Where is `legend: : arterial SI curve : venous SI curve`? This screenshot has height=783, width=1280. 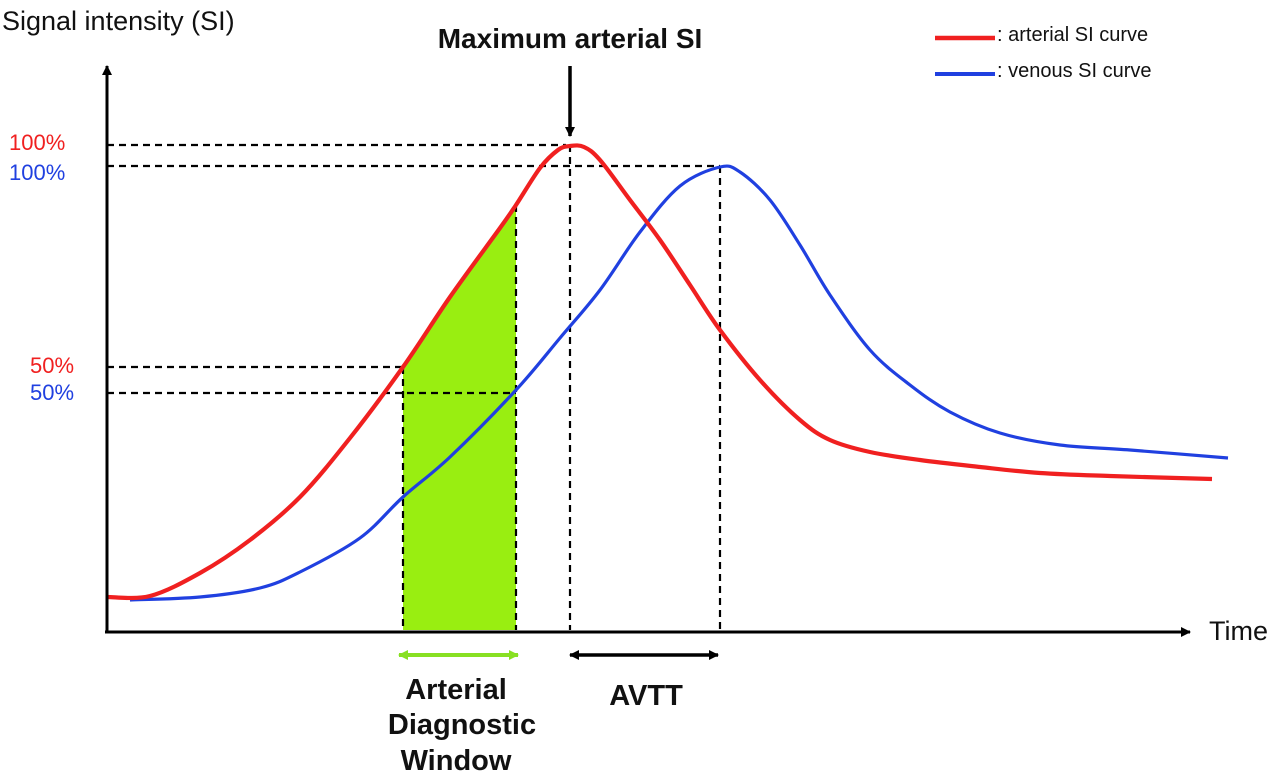
legend: : arterial SI curve : venous SI curve is located at coordinates (1043, 53).